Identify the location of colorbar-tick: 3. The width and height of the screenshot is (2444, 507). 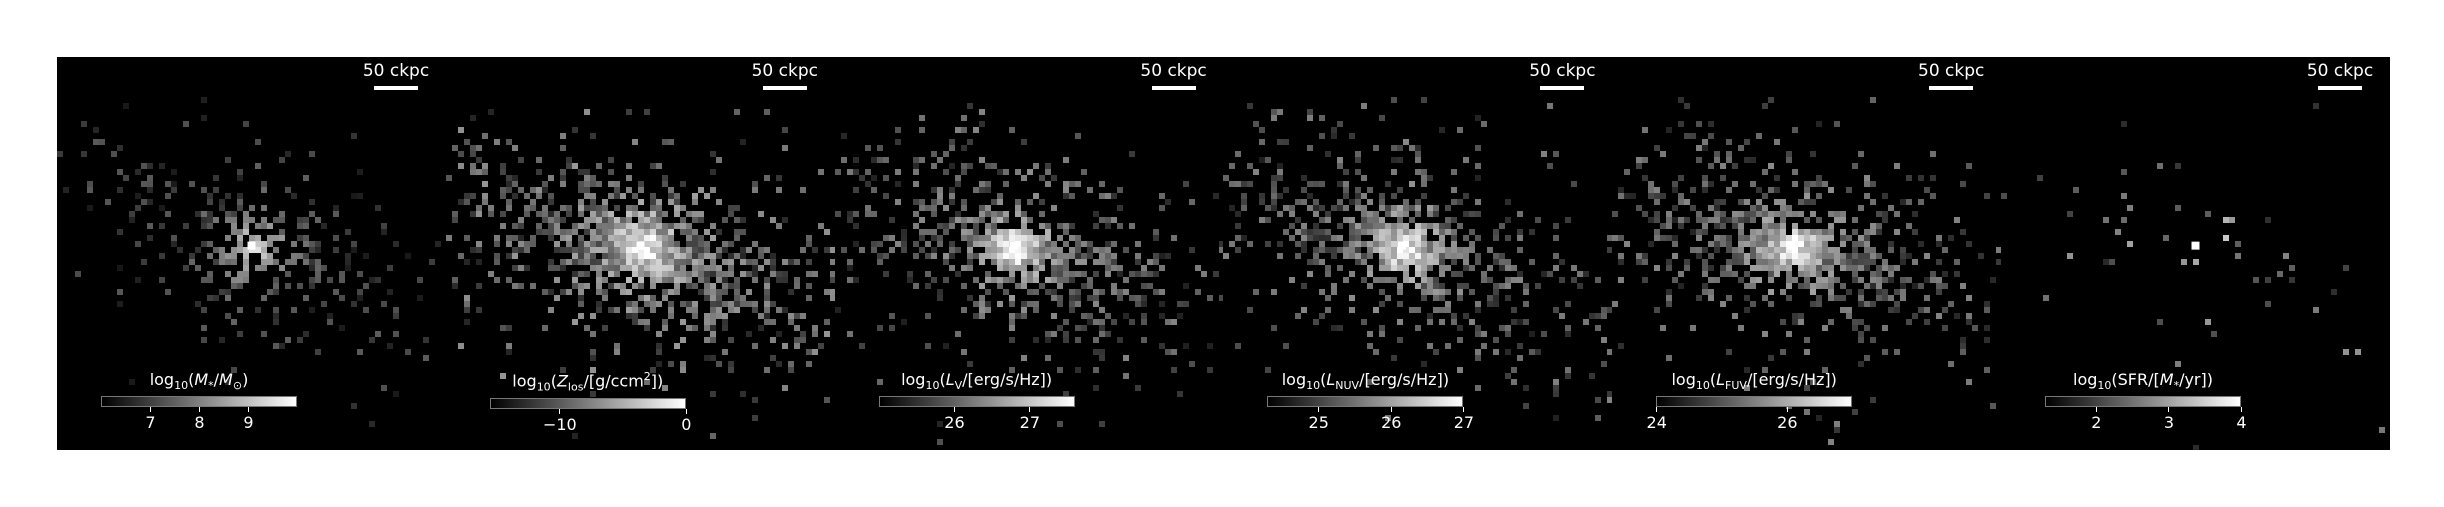
(2169, 419).